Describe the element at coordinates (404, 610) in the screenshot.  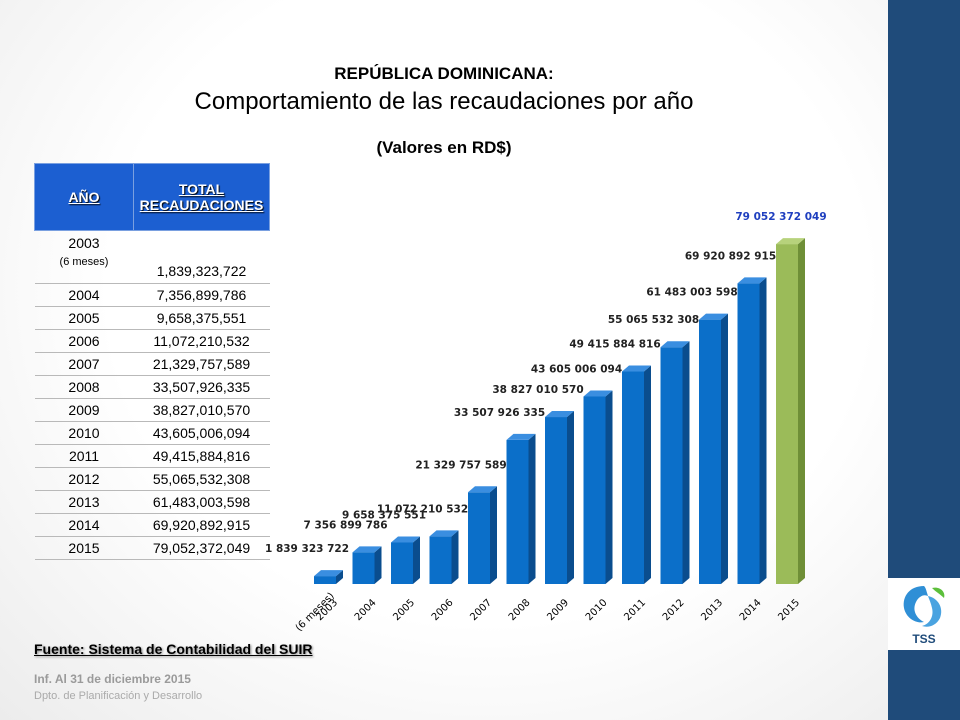
I see `category-label: 2005` at that location.